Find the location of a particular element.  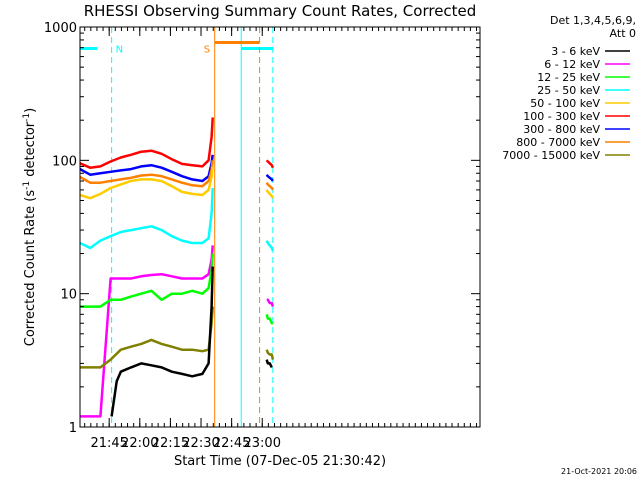

y-axis-label-sup1: -1 is located at coordinates (27, 185).